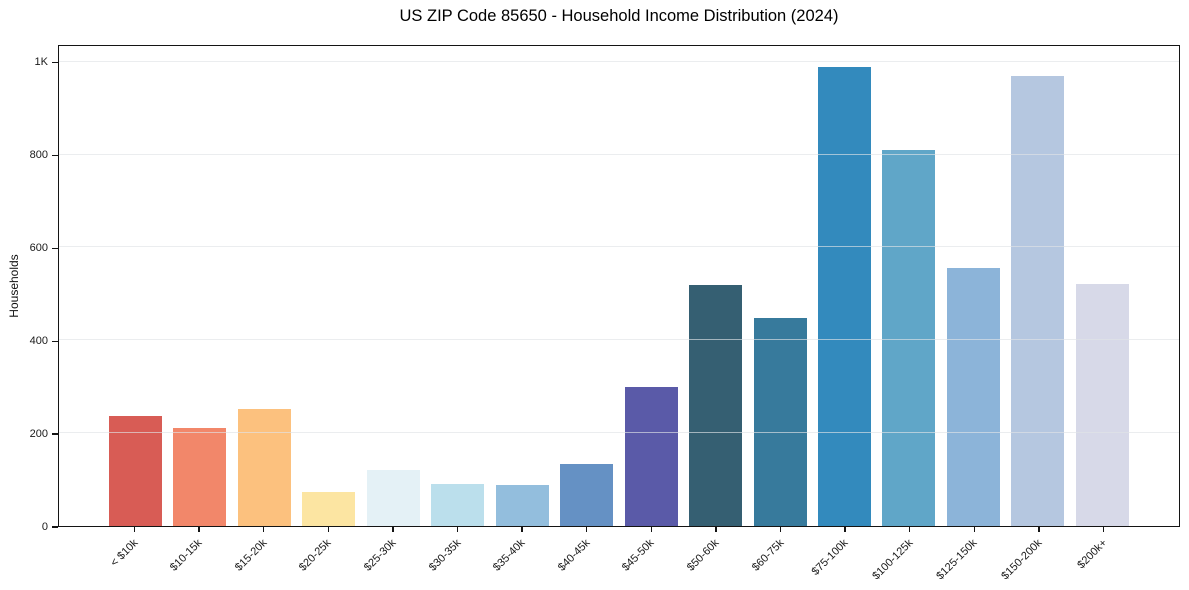 The image size is (1189, 590). I want to click on bar-$35-40k, so click(522, 505).